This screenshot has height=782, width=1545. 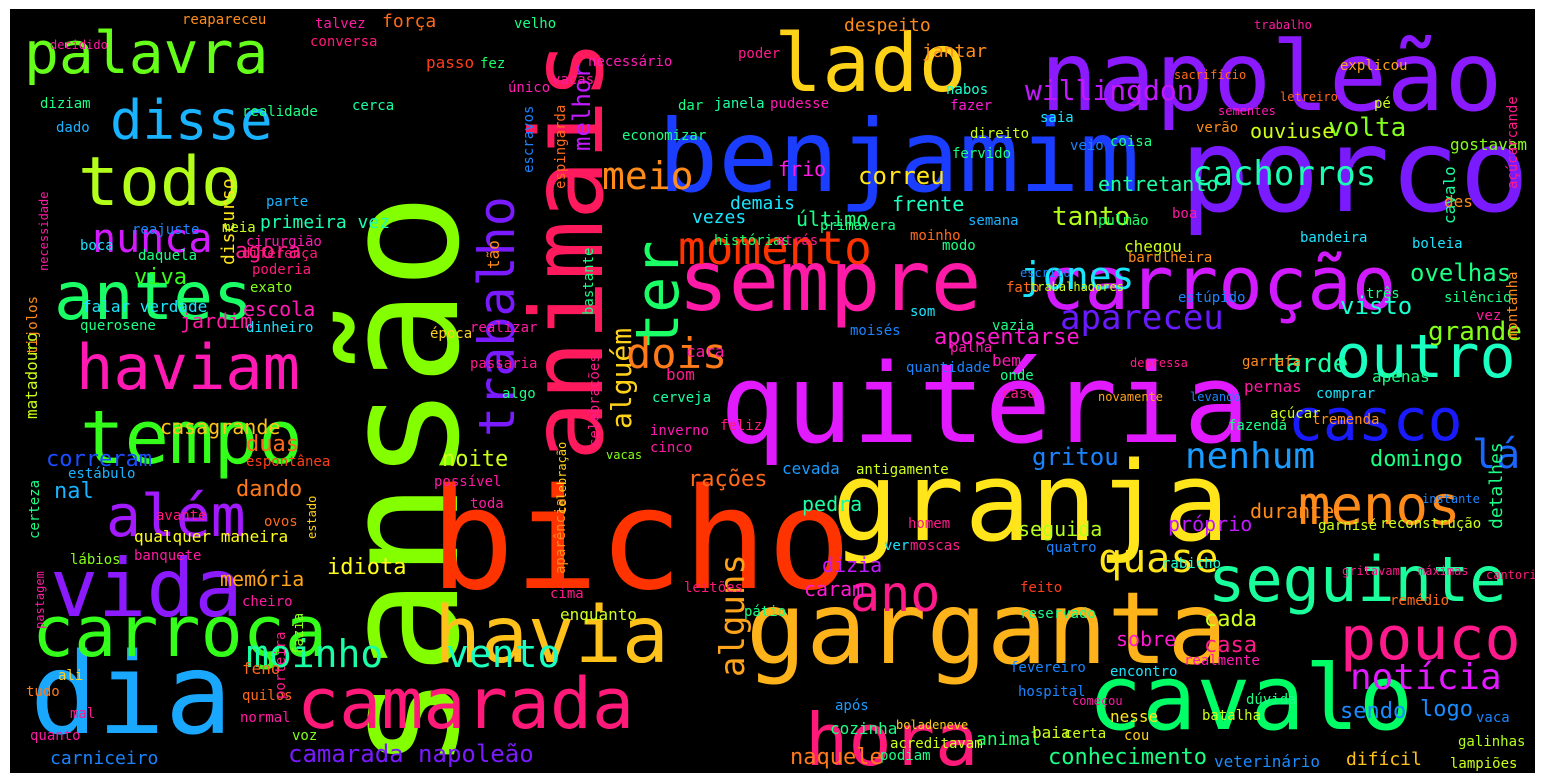 I want to click on word-noite: noite, so click(x=475, y=459).